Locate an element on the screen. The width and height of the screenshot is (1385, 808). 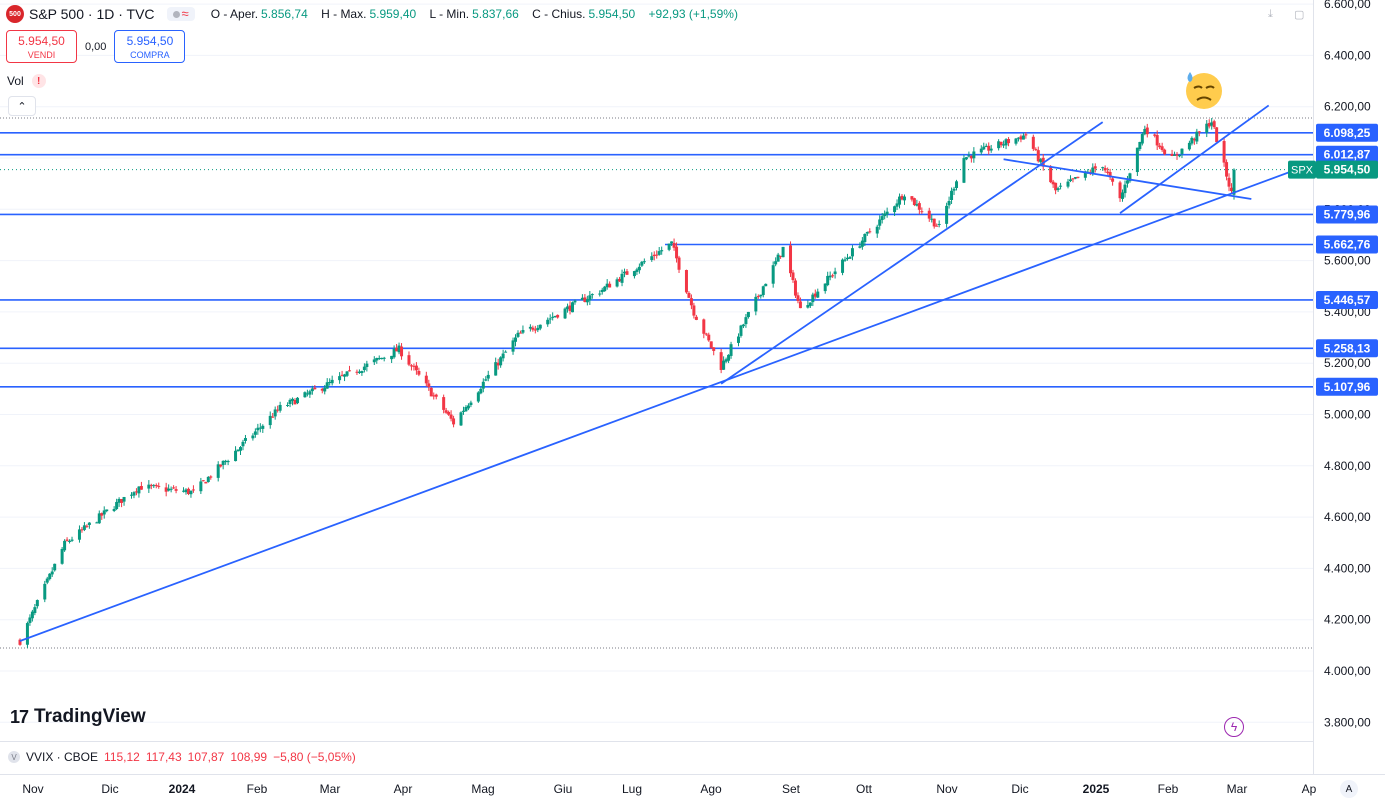
warning-icon: ! is located at coordinates (38, 81).